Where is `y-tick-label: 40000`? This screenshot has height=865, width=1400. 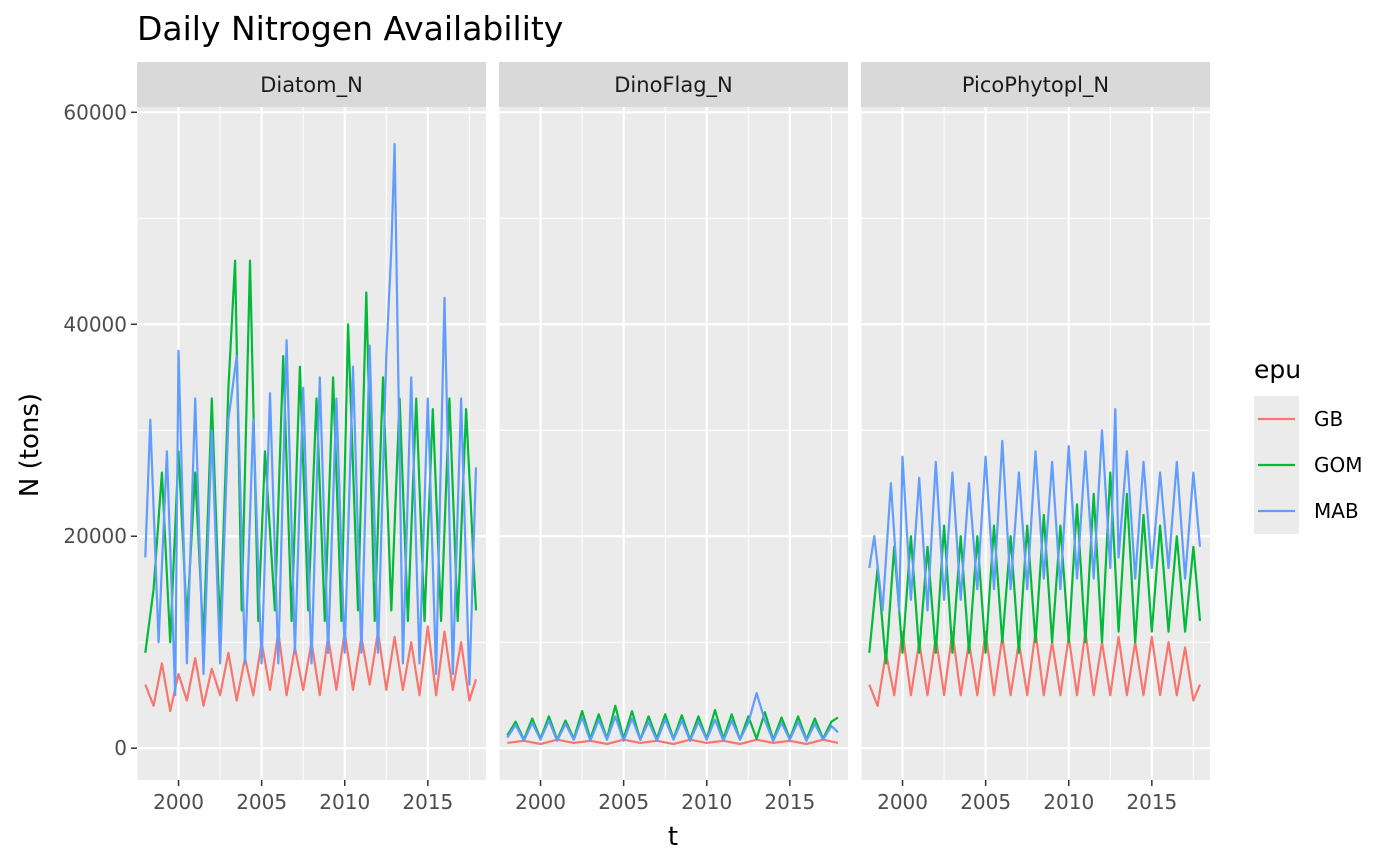
y-tick-label: 40000 is located at coordinates (95, 324).